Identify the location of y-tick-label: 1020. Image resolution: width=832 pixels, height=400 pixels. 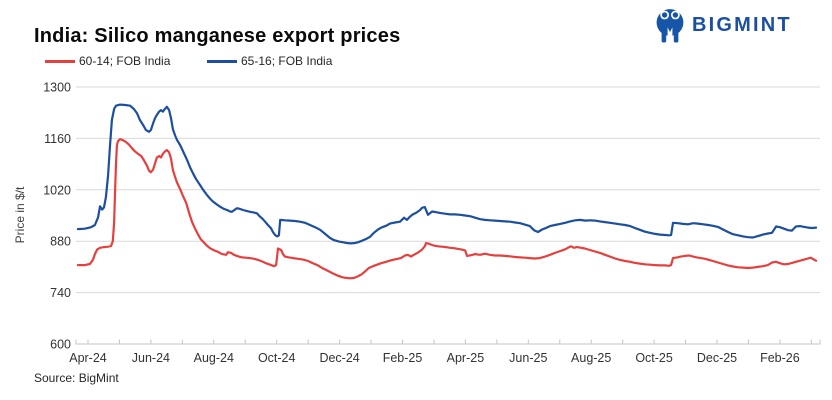
(57, 190).